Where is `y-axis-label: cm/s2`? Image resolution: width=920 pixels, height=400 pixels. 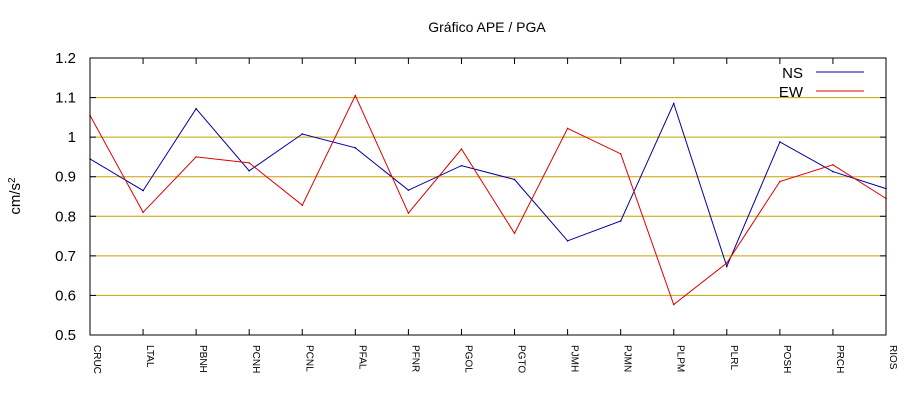 y-axis-label: cm/s2 is located at coordinates (16, 196).